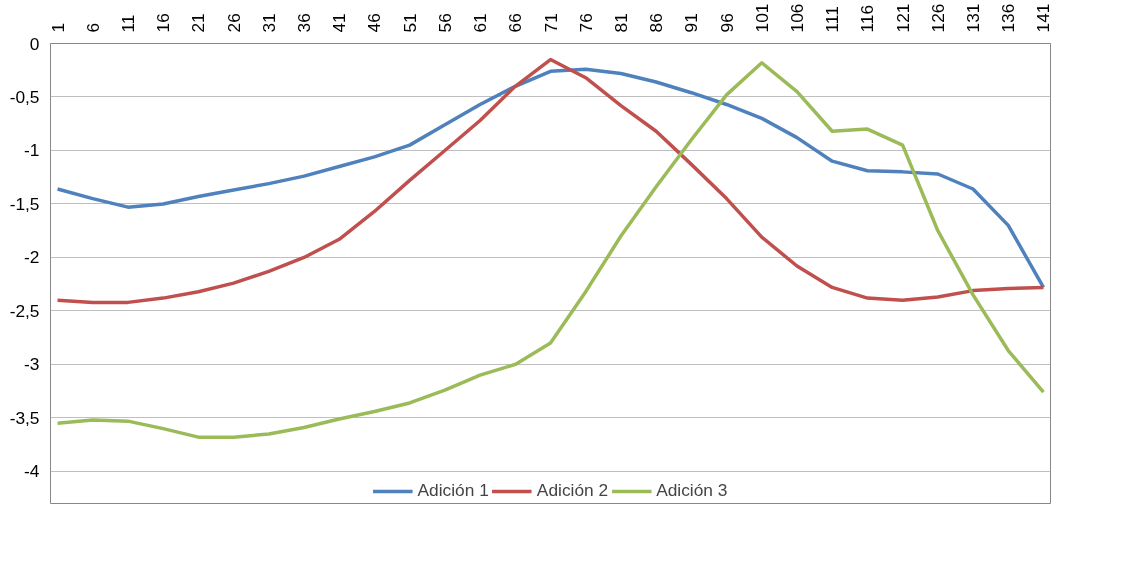  I want to click on x-tick-label: 86, so click(656, 23).